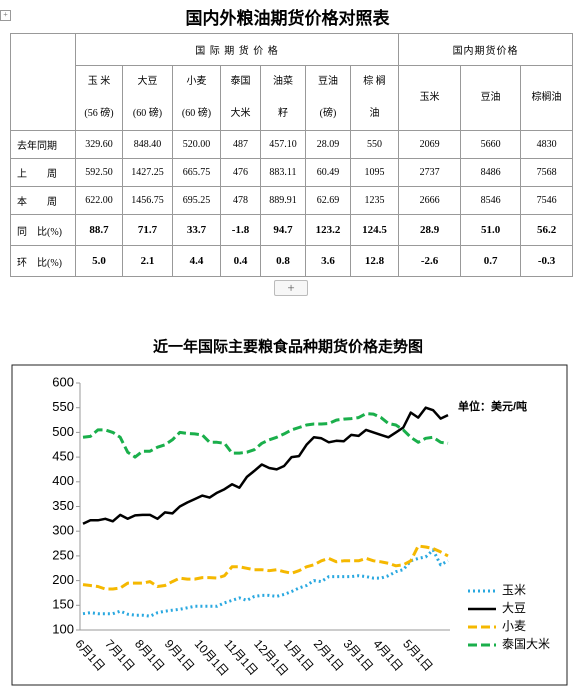 The image size is (575, 690). Describe the element at coordinates (328, 200) in the screenshot. I see `table-cell: 62.69` at that location.